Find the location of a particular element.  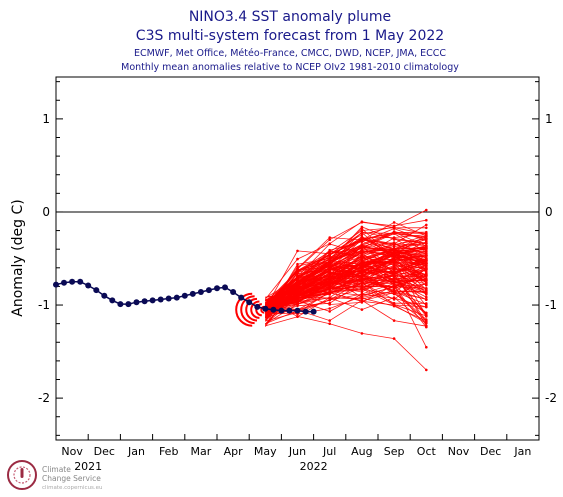

y-tick-label-right: -1 is located at coordinates (551, 305).